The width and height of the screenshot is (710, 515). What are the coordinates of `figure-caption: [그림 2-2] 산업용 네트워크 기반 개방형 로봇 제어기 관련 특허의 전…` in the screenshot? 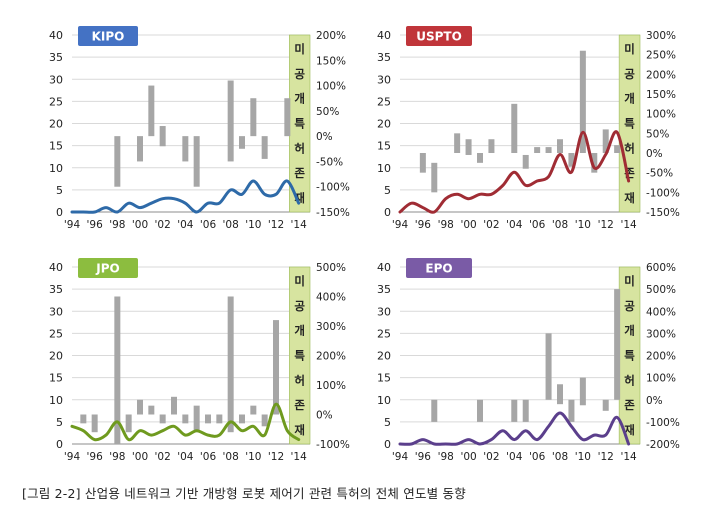 It's located at (244, 493).